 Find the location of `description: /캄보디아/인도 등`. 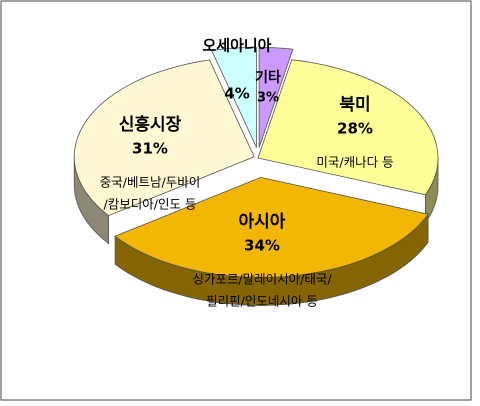

description: /캄보디아/인도 등 is located at coordinates (150, 204).